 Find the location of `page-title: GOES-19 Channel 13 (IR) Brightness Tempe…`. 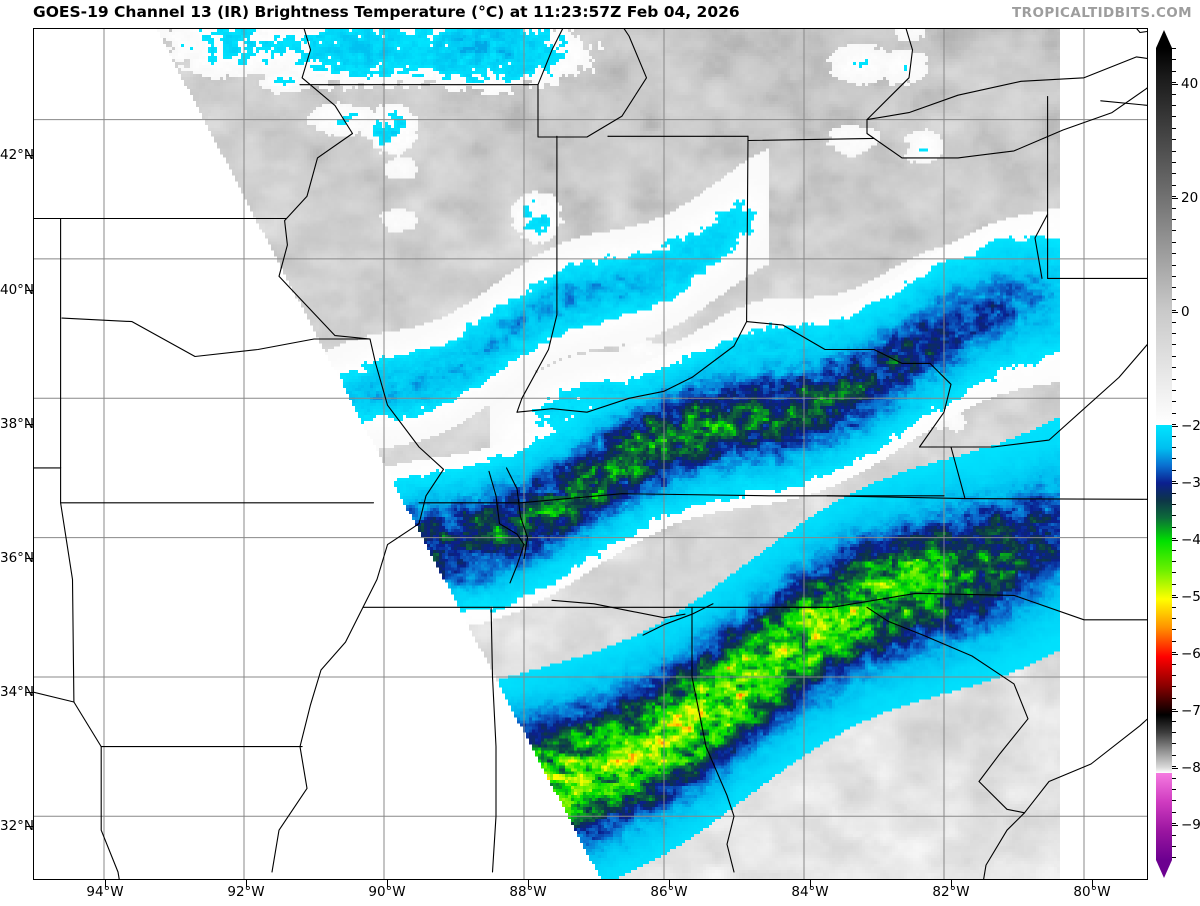

page-title: GOES-19 Channel 13 (IR) Brightness Tempe… is located at coordinates (386, 12).